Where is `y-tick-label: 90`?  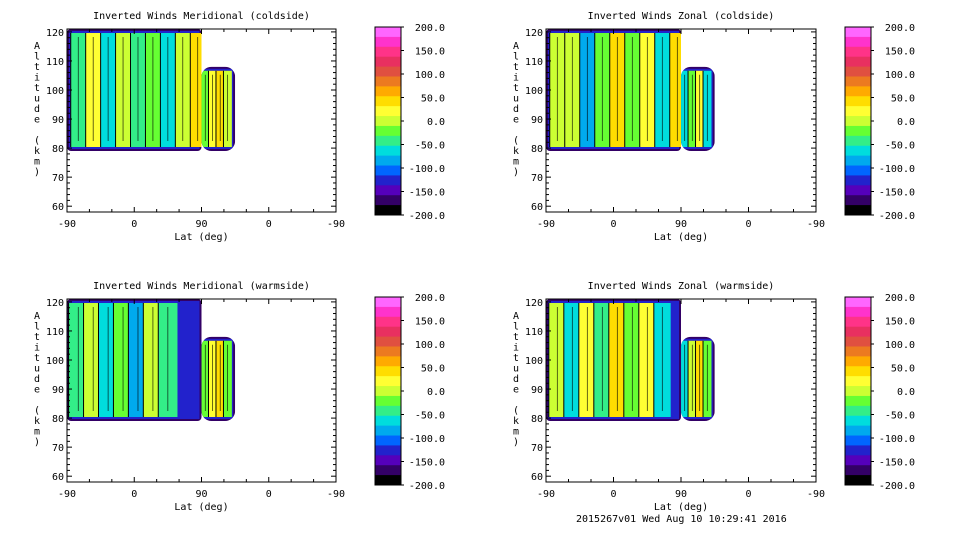 y-tick-label: 90 is located at coordinates (58, 120).